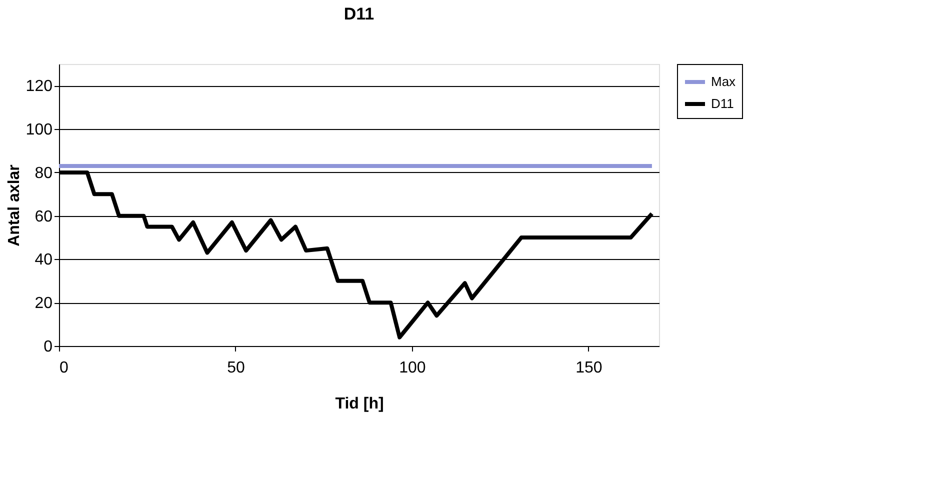 This screenshot has width=928, height=486. What do you see at coordinates (14, 205) in the screenshot?
I see `y-axis-title: Antal axlar` at bounding box center [14, 205].